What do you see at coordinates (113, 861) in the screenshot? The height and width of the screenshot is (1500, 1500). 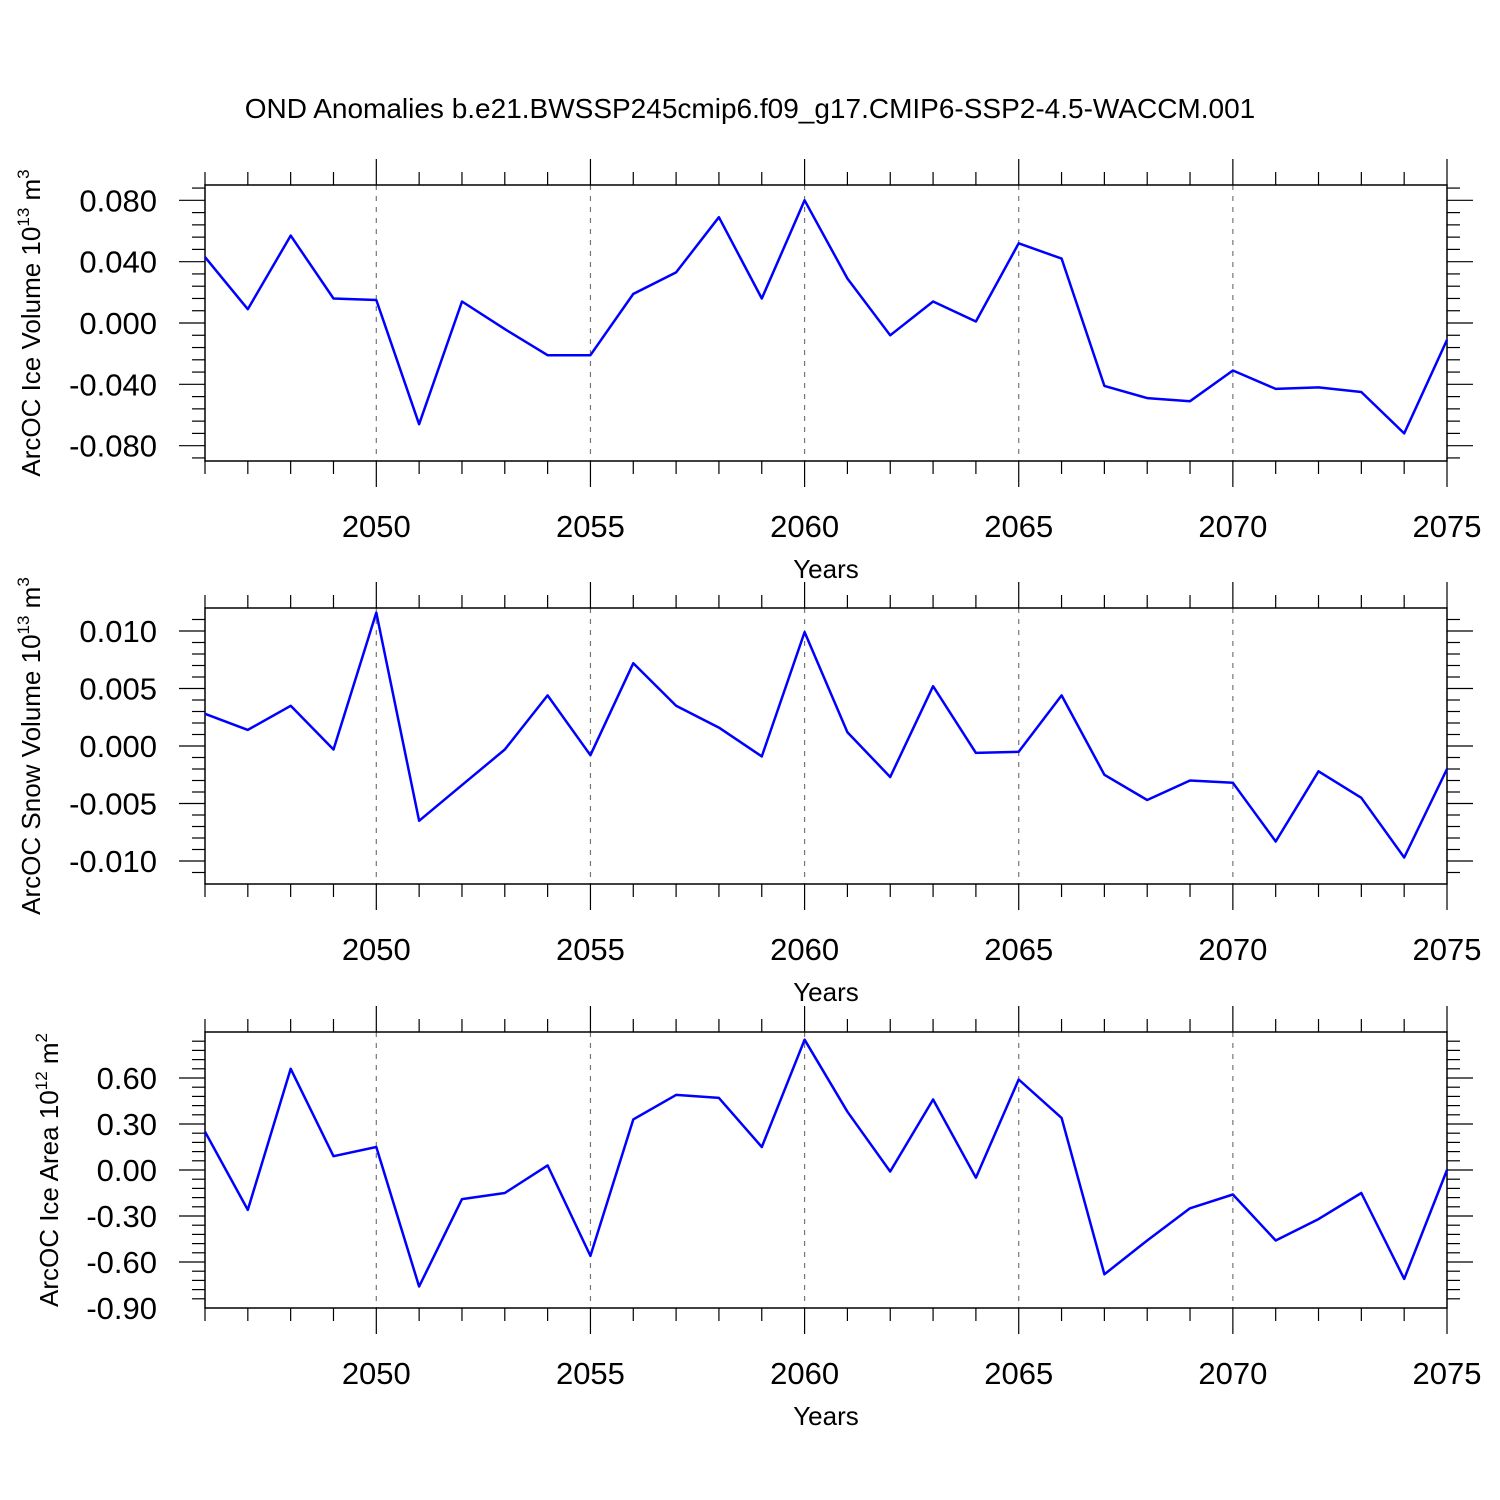 I see `y-tick-label: -0.010` at bounding box center [113, 861].